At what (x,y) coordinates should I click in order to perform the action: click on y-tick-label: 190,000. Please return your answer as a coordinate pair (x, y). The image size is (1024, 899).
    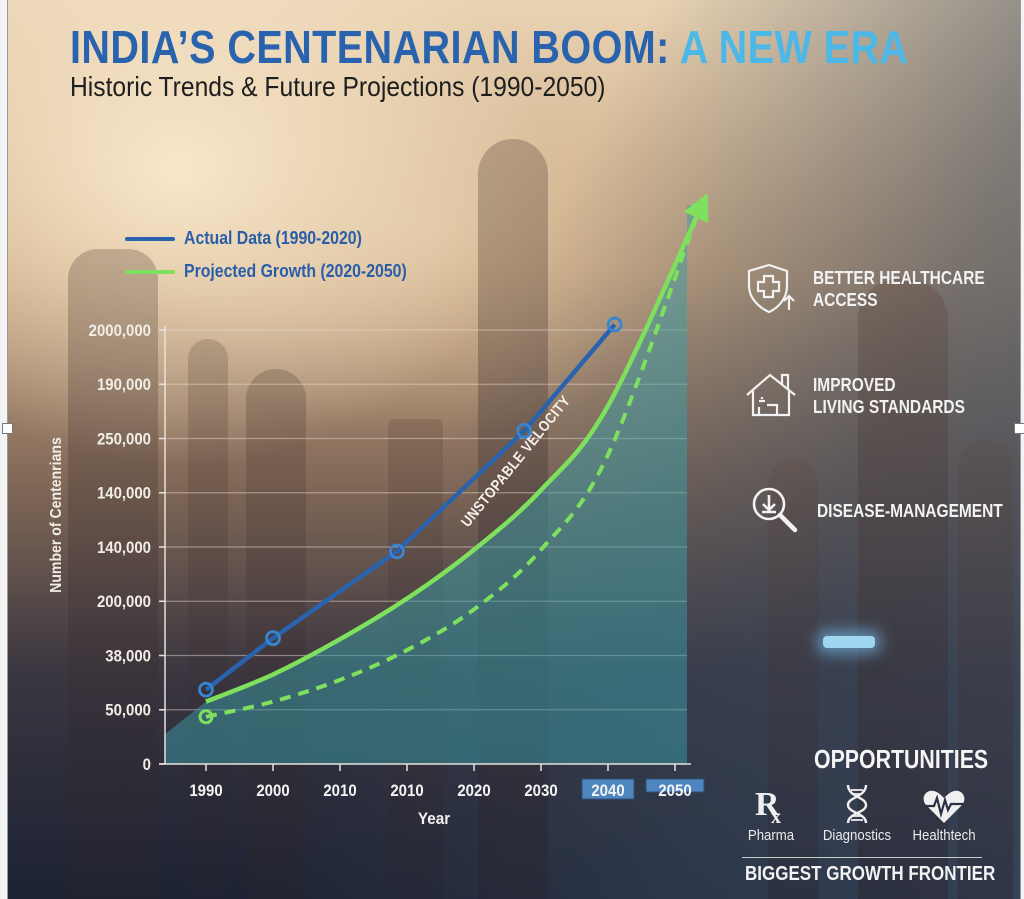
    Looking at the image, I should click on (124, 385).